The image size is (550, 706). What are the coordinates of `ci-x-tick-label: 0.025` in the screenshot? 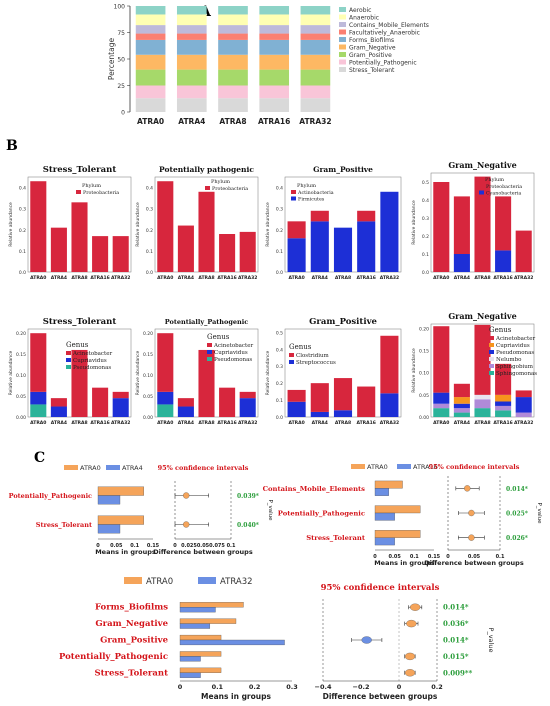 It's located at (189, 546).